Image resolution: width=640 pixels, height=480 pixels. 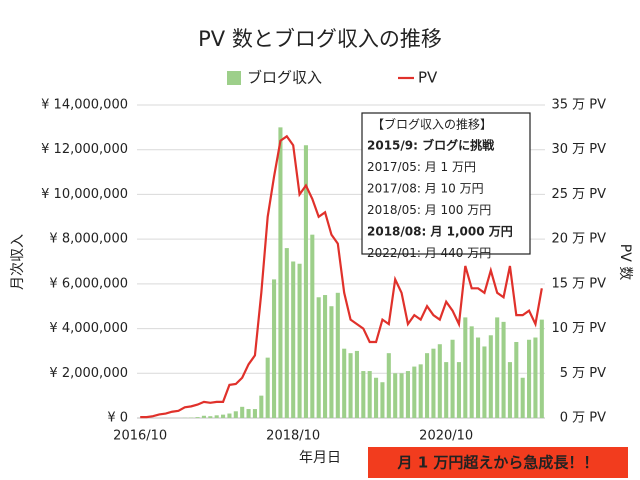 I want to click on chart-title: PV 数とブログ収入の推移, so click(x=320, y=39).